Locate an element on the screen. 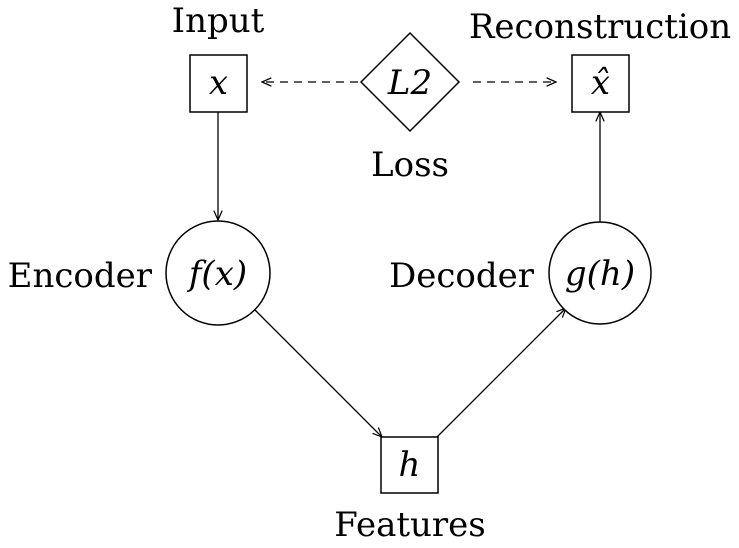 The image size is (739, 548). reconstruction-box is located at coordinates (600, 83).